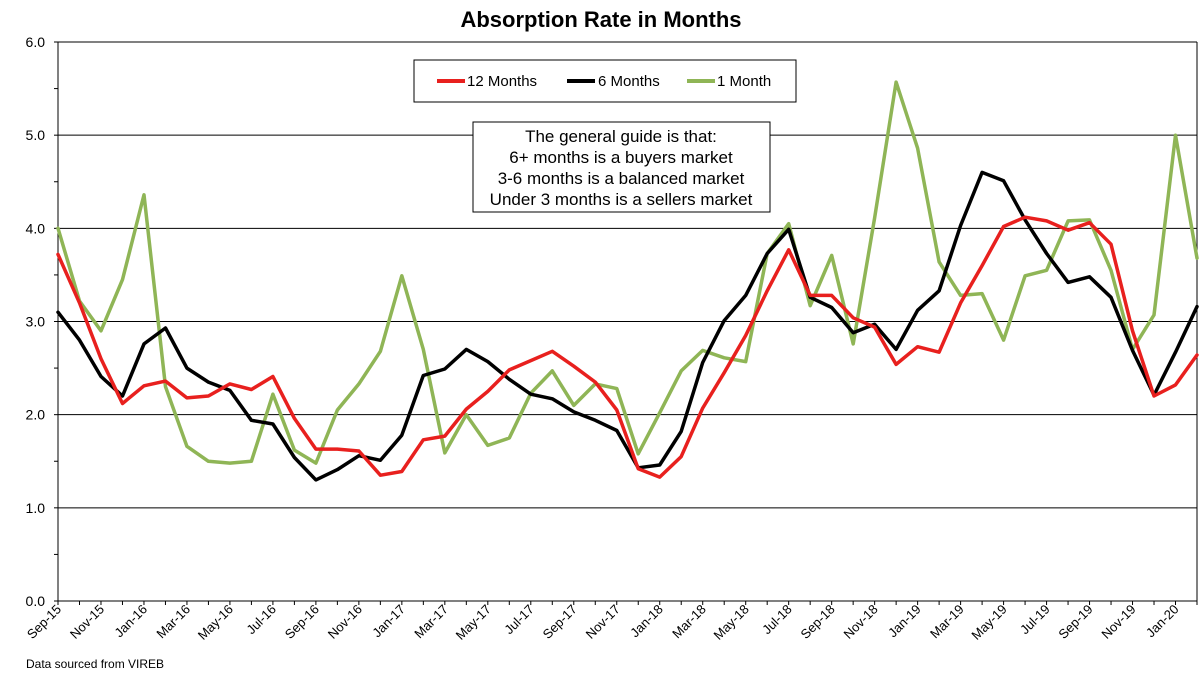 This screenshot has width=1204, height=682. Describe the element at coordinates (36, 415) in the screenshot. I see `y-tick-label: 2.0` at that location.